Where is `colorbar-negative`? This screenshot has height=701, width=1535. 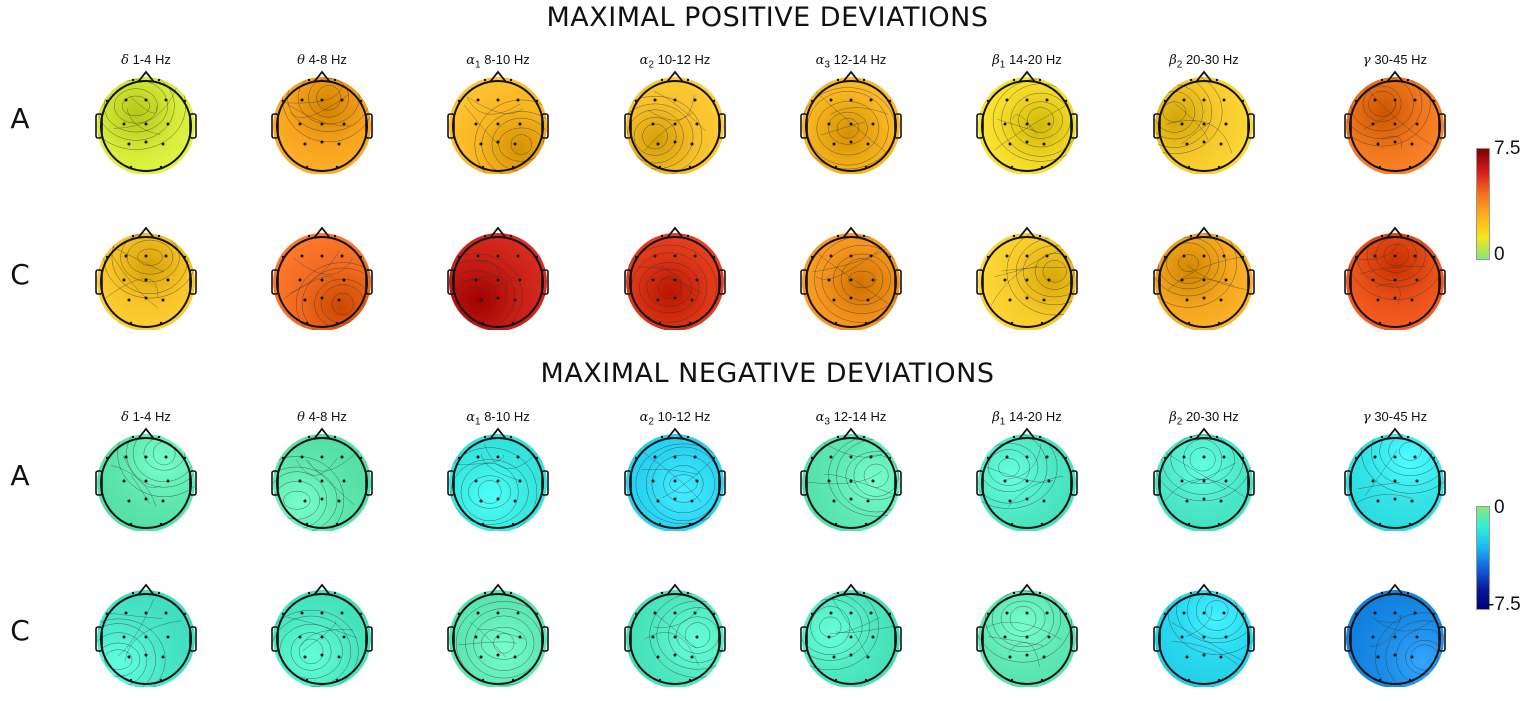 colorbar-negative is located at coordinates (1483, 558).